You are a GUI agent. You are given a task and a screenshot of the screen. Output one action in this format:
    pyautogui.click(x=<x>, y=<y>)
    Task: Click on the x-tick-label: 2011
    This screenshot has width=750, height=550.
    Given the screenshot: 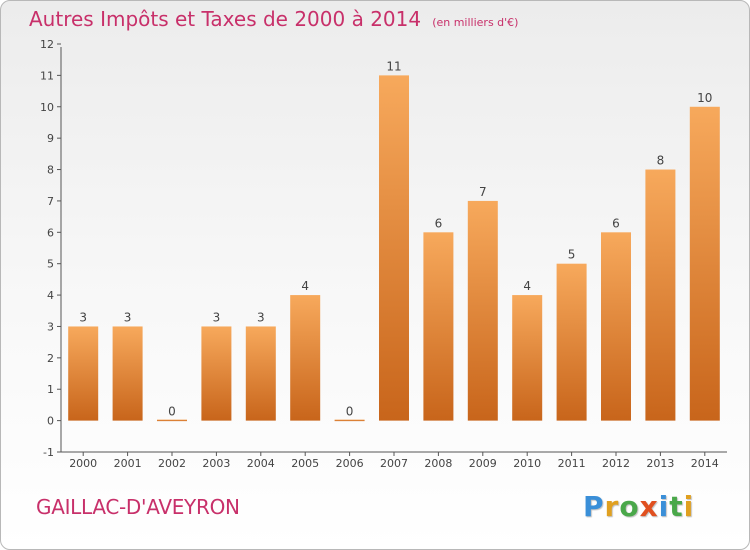 What is the action you would take?
    pyautogui.click(x=572, y=463)
    